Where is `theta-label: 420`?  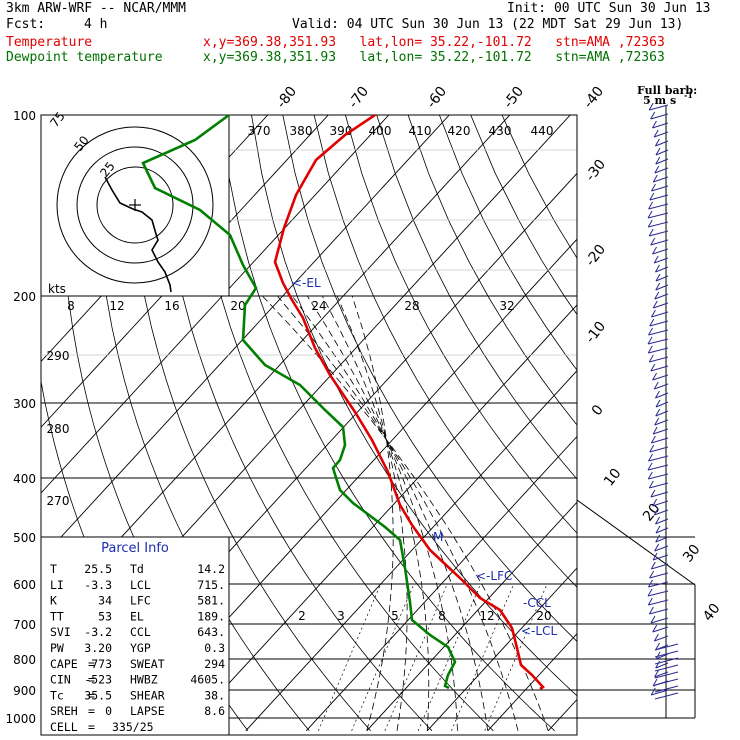
theta-label: 420 is located at coordinates (459, 131).